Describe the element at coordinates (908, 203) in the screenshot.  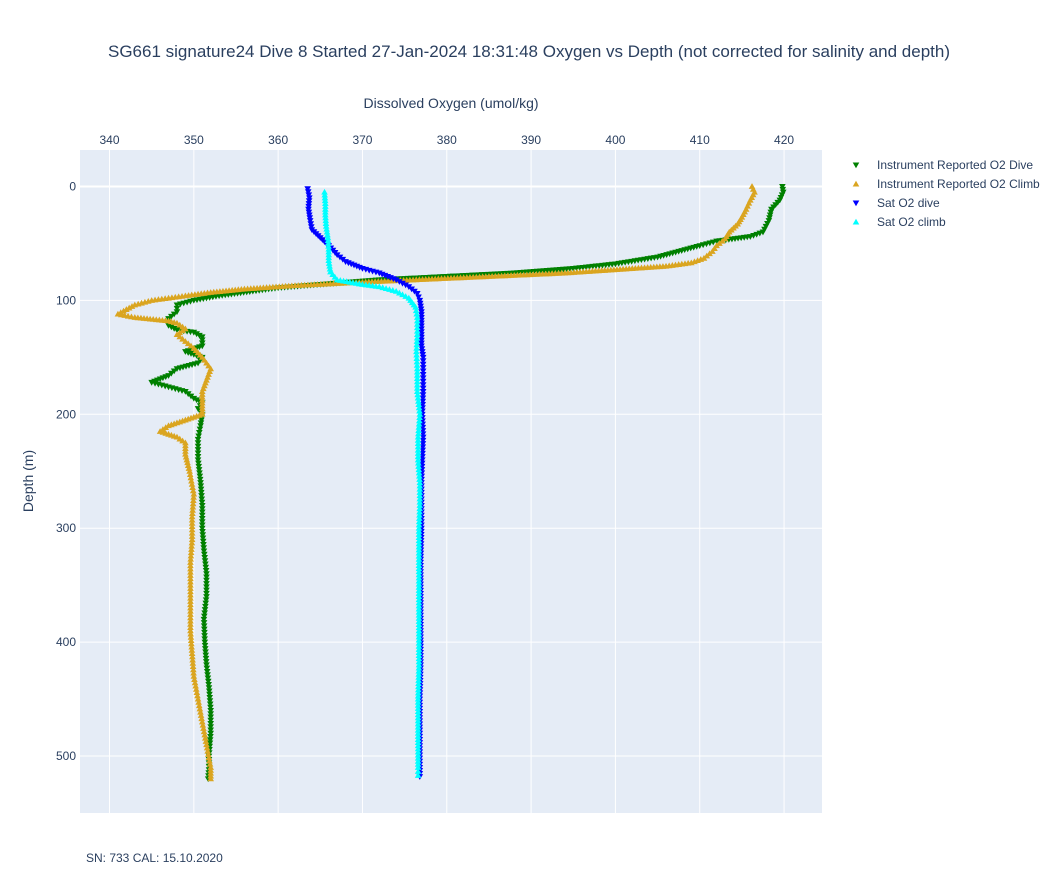
I see `legend-label: Sat O2 dive` at that location.